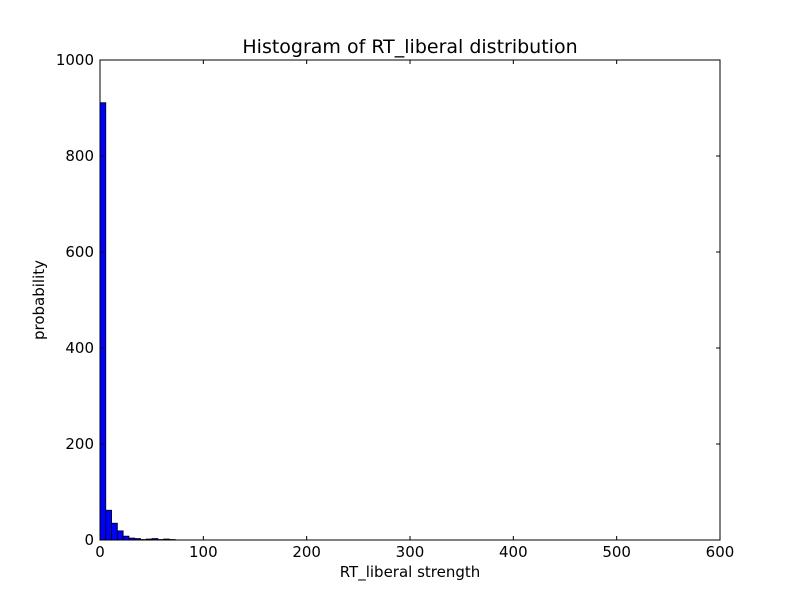 The height and width of the screenshot is (600, 800). What do you see at coordinates (39, 300) in the screenshot?
I see `y-axis-label: probability` at bounding box center [39, 300].